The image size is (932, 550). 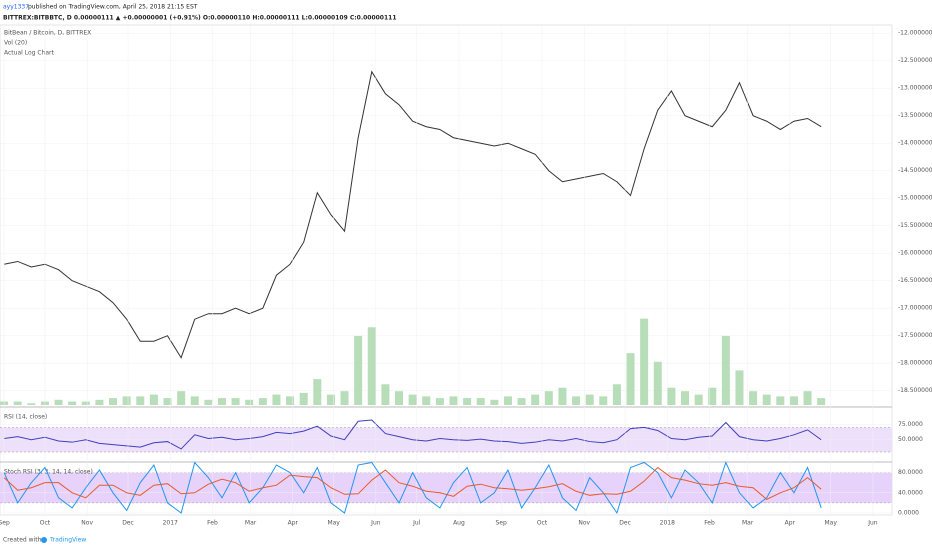 I want to click on x-tick-label: 2018, so click(x=667, y=523).